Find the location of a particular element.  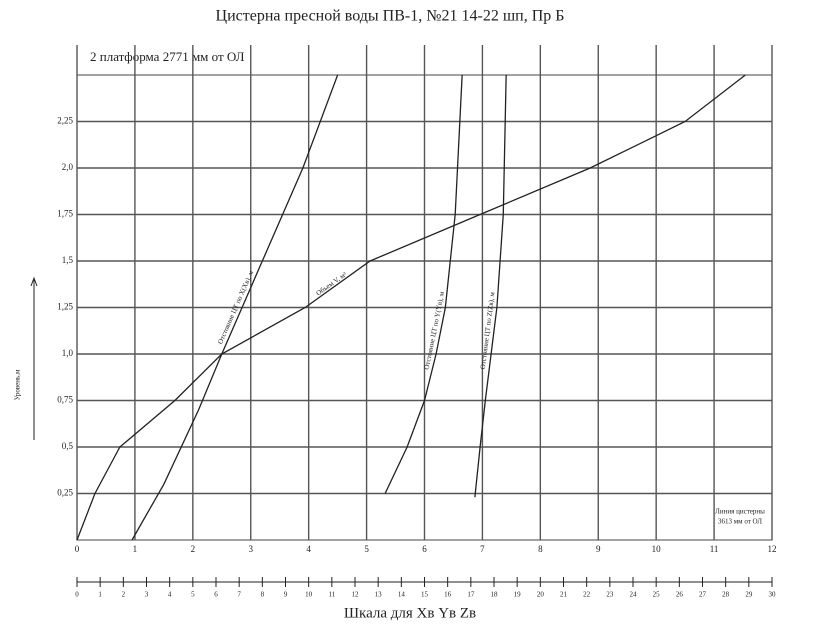

x2-tick-label: 22 is located at coordinates (587, 595).